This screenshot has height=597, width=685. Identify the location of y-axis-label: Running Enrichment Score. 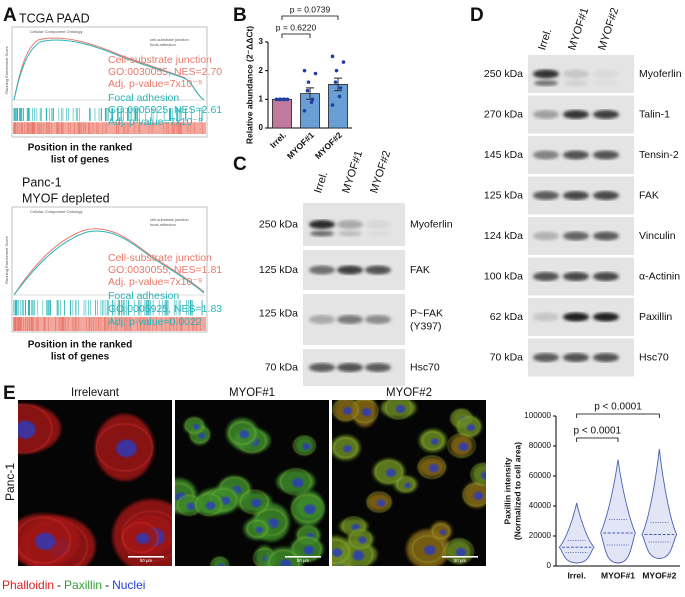
(6, 259).